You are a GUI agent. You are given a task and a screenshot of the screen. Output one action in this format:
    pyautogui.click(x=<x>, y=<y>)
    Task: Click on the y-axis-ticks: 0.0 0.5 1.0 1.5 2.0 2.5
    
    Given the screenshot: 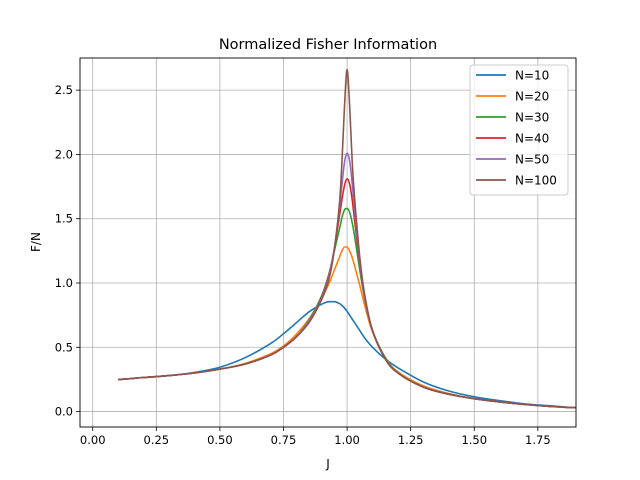 What is the action you would take?
    pyautogui.click(x=67, y=251)
    